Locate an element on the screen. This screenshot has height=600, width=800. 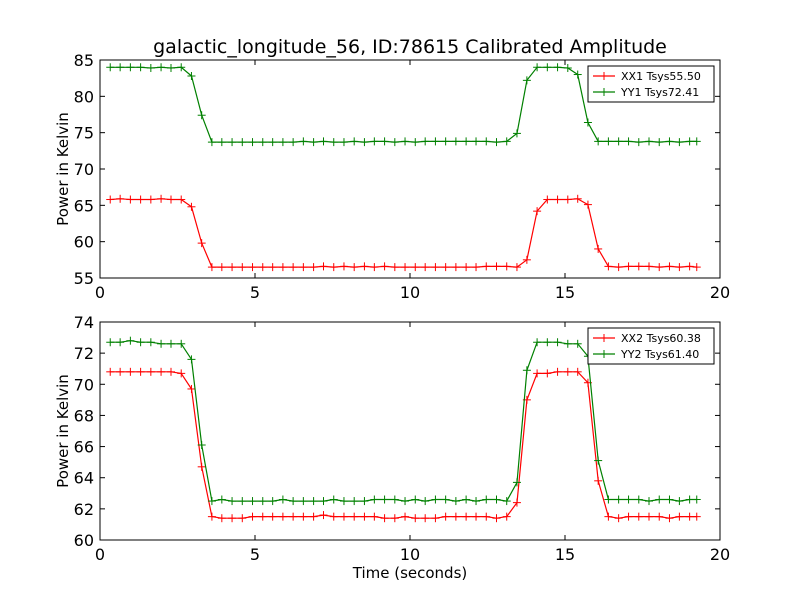
x-tick-label: 15 is located at coordinates (565, 292).